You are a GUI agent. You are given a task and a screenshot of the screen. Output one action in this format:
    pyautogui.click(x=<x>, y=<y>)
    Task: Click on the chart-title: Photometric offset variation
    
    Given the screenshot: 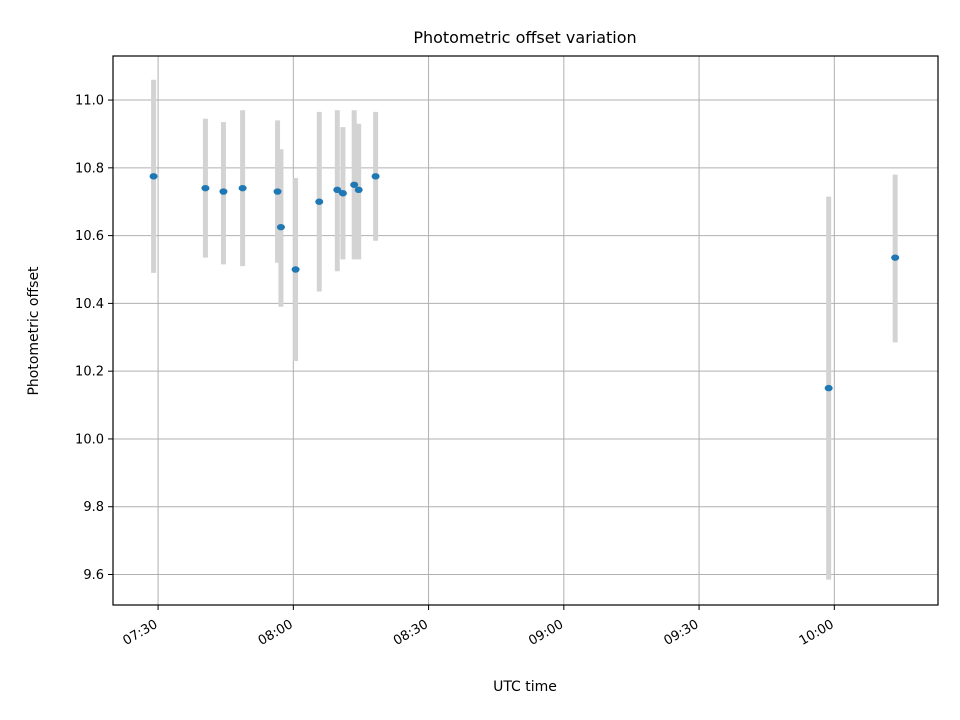 What is the action you would take?
    pyautogui.click(x=524, y=37)
    